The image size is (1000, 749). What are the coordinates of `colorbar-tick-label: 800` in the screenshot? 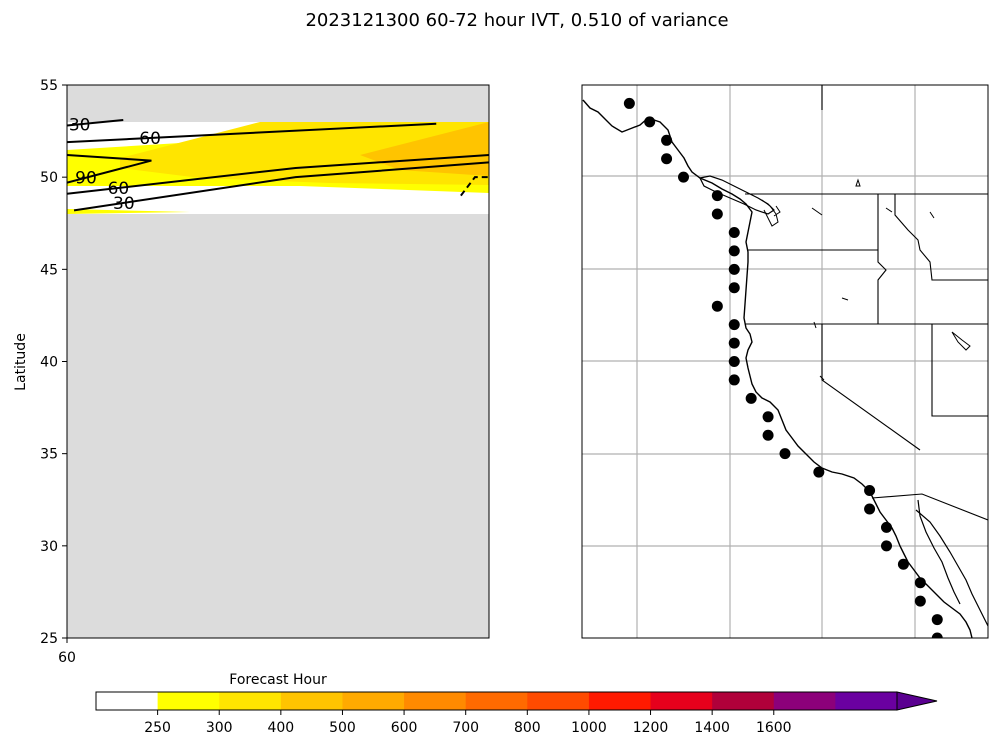 It's located at (527, 728).